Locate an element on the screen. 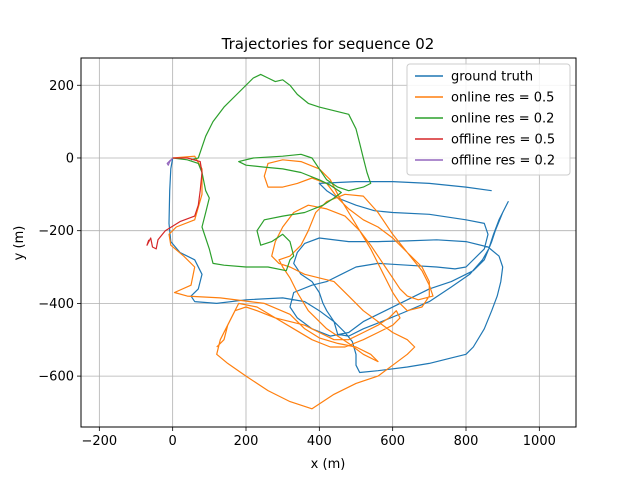 This screenshot has width=640, height=480. x-tick-label: 400 is located at coordinates (319, 441).